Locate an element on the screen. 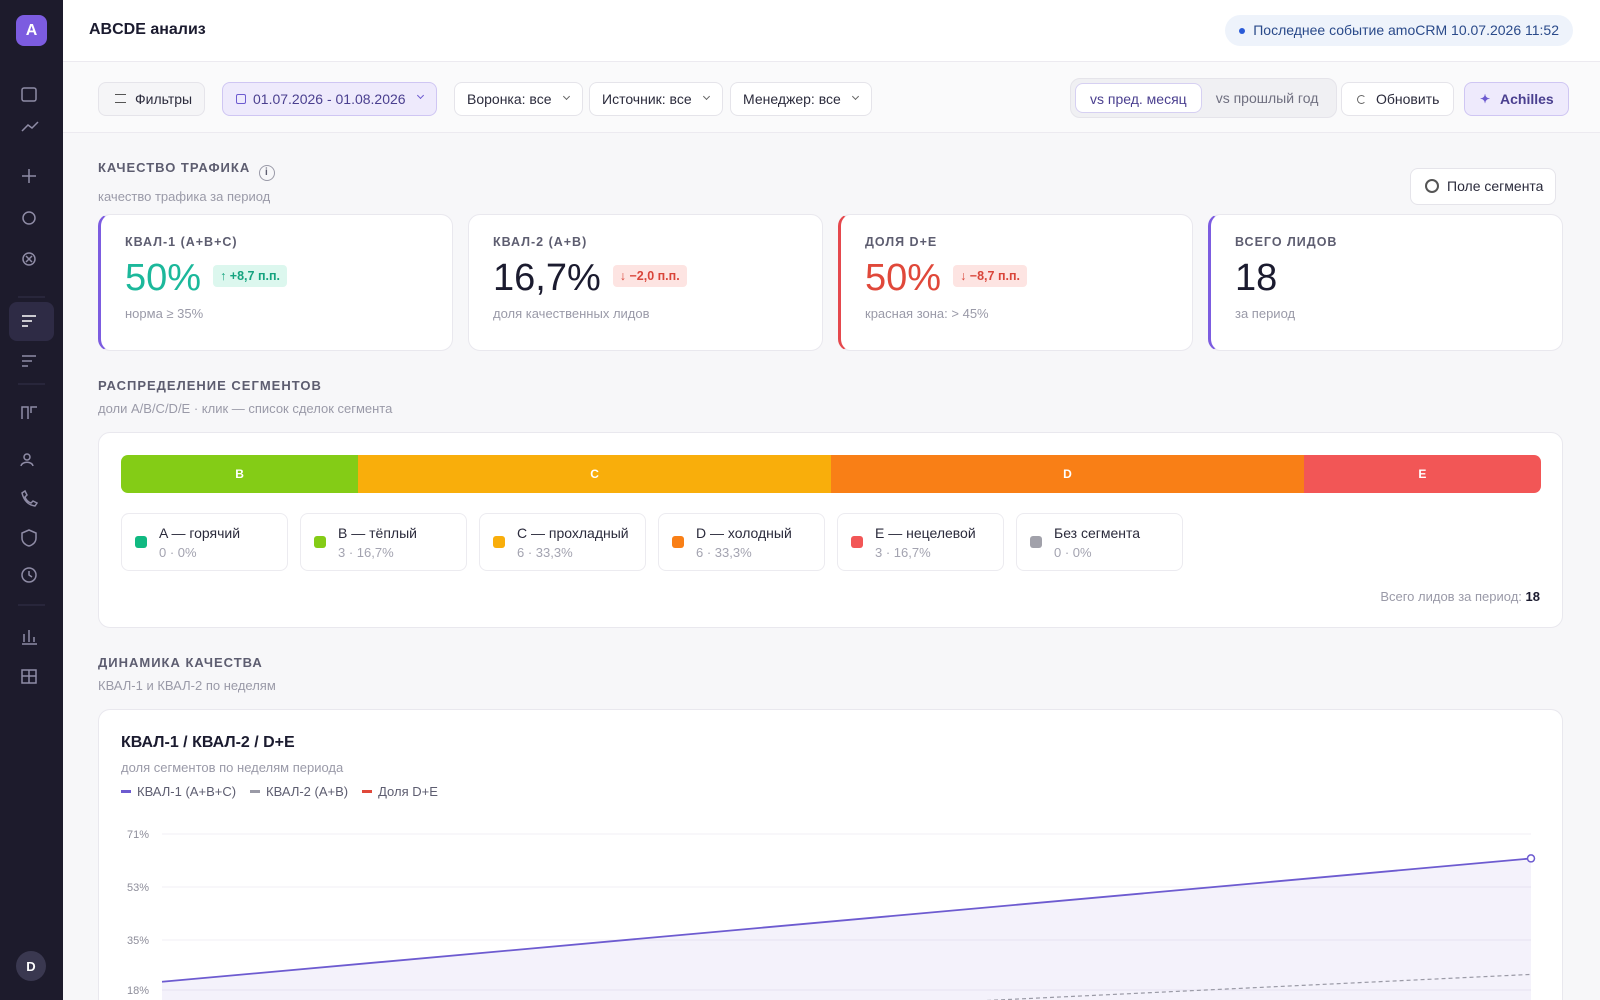 The image size is (1600, 1000). point is located at coordinates (1531, 858).